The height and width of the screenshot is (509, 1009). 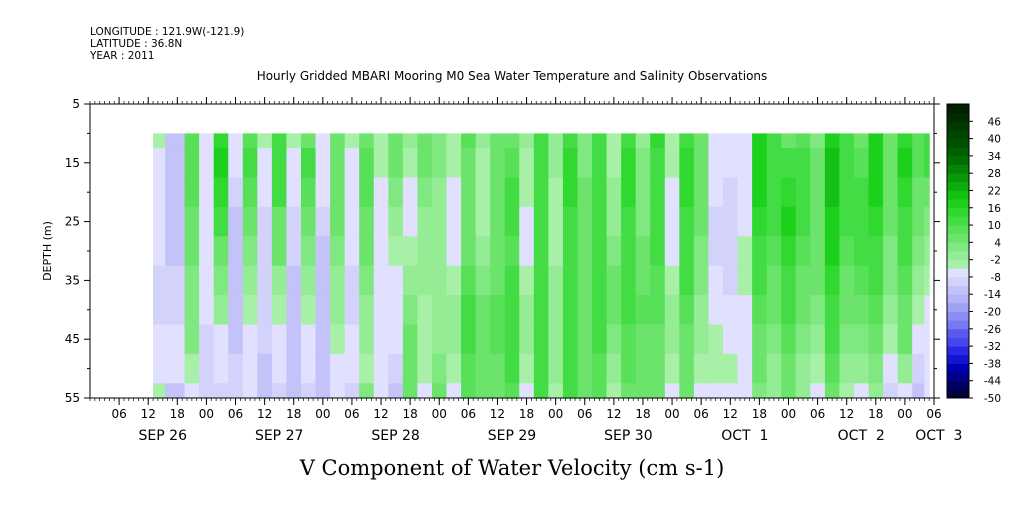 What do you see at coordinates (958, 251) in the screenshot?
I see `colorbar-frame` at bounding box center [958, 251].